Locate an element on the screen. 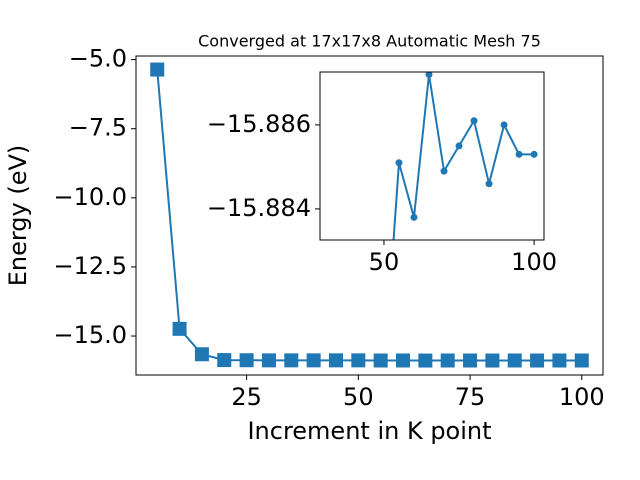 Image resolution: width=640 pixels, height=480 pixels. y-tick-label: −7.5 is located at coordinates (98, 128).